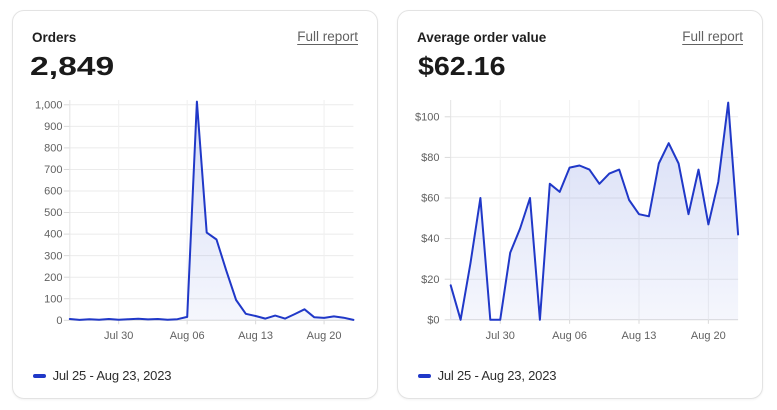  What do you see at coordinates (53, 235) in the screenshot?
I see `svg-text: 400` at bounding box center [53, 235].